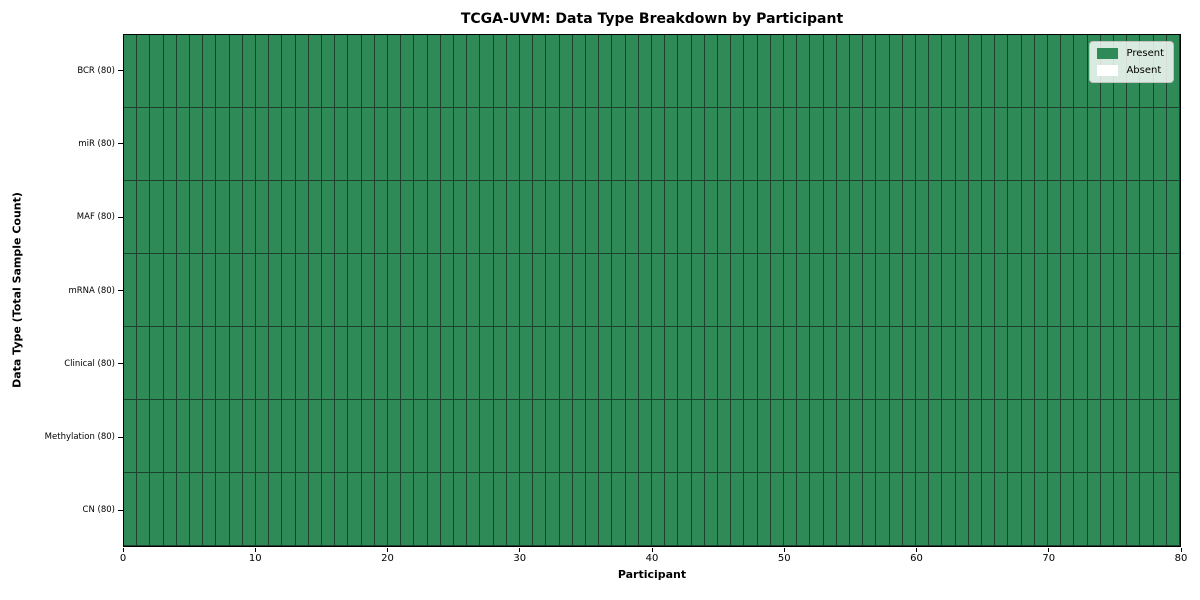 The height and width of the screenshot is (600, 1200). What do you see at coordinates (91, 290) in the screenshot?
I see `y-tick-label: mRNA (80)` at bounding box center [91, 290].